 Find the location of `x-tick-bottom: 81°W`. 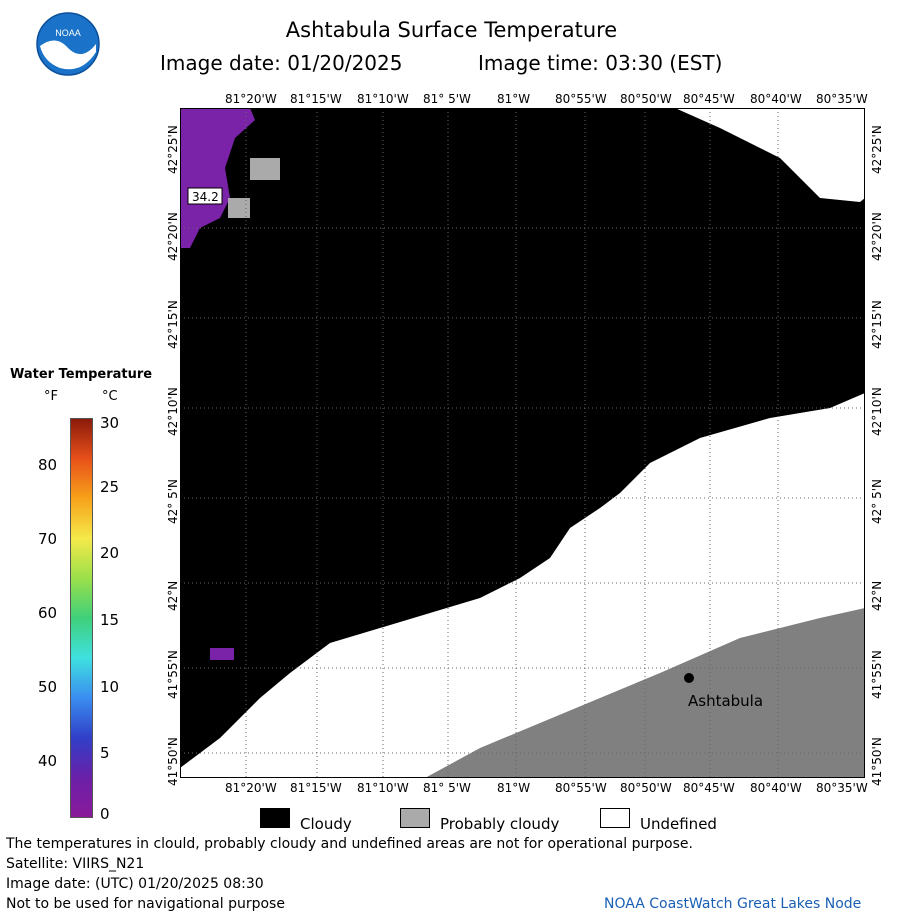

x-tick-bottom: 81°W is located at coordinates (514, 788).